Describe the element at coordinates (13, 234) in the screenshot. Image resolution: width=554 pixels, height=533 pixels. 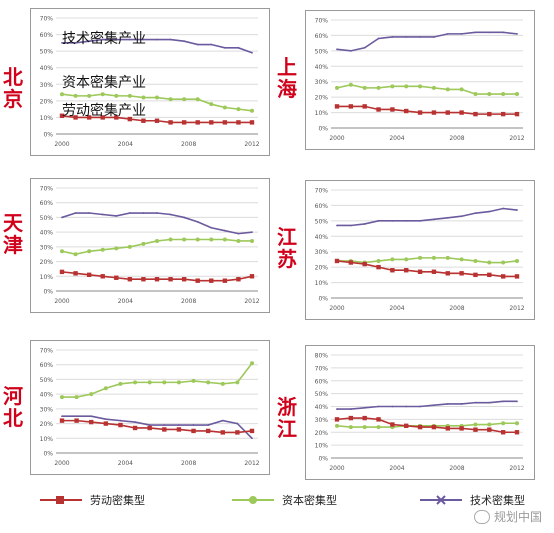
I see `region-label-tianjin: 天津` at that location.